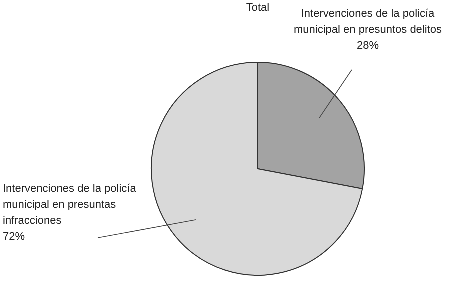 The height and width of the screenshot is (284, 455). What do you see at coordinates (258, 8) in the screenshot?
I see `chart-title: Total` at bounding box center [258, 8].